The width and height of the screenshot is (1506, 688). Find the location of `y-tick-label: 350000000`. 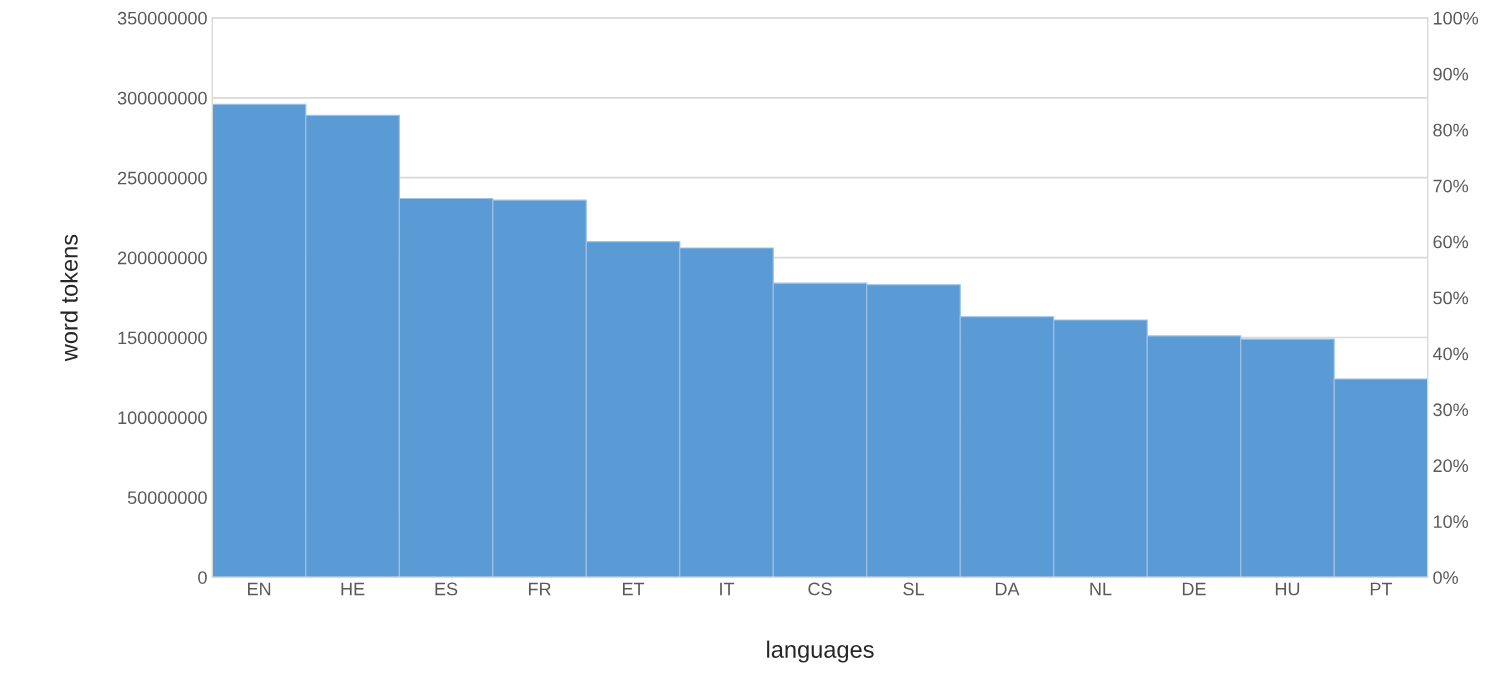

y-tick-label: 350000000 is located at coordinates (162, 18).